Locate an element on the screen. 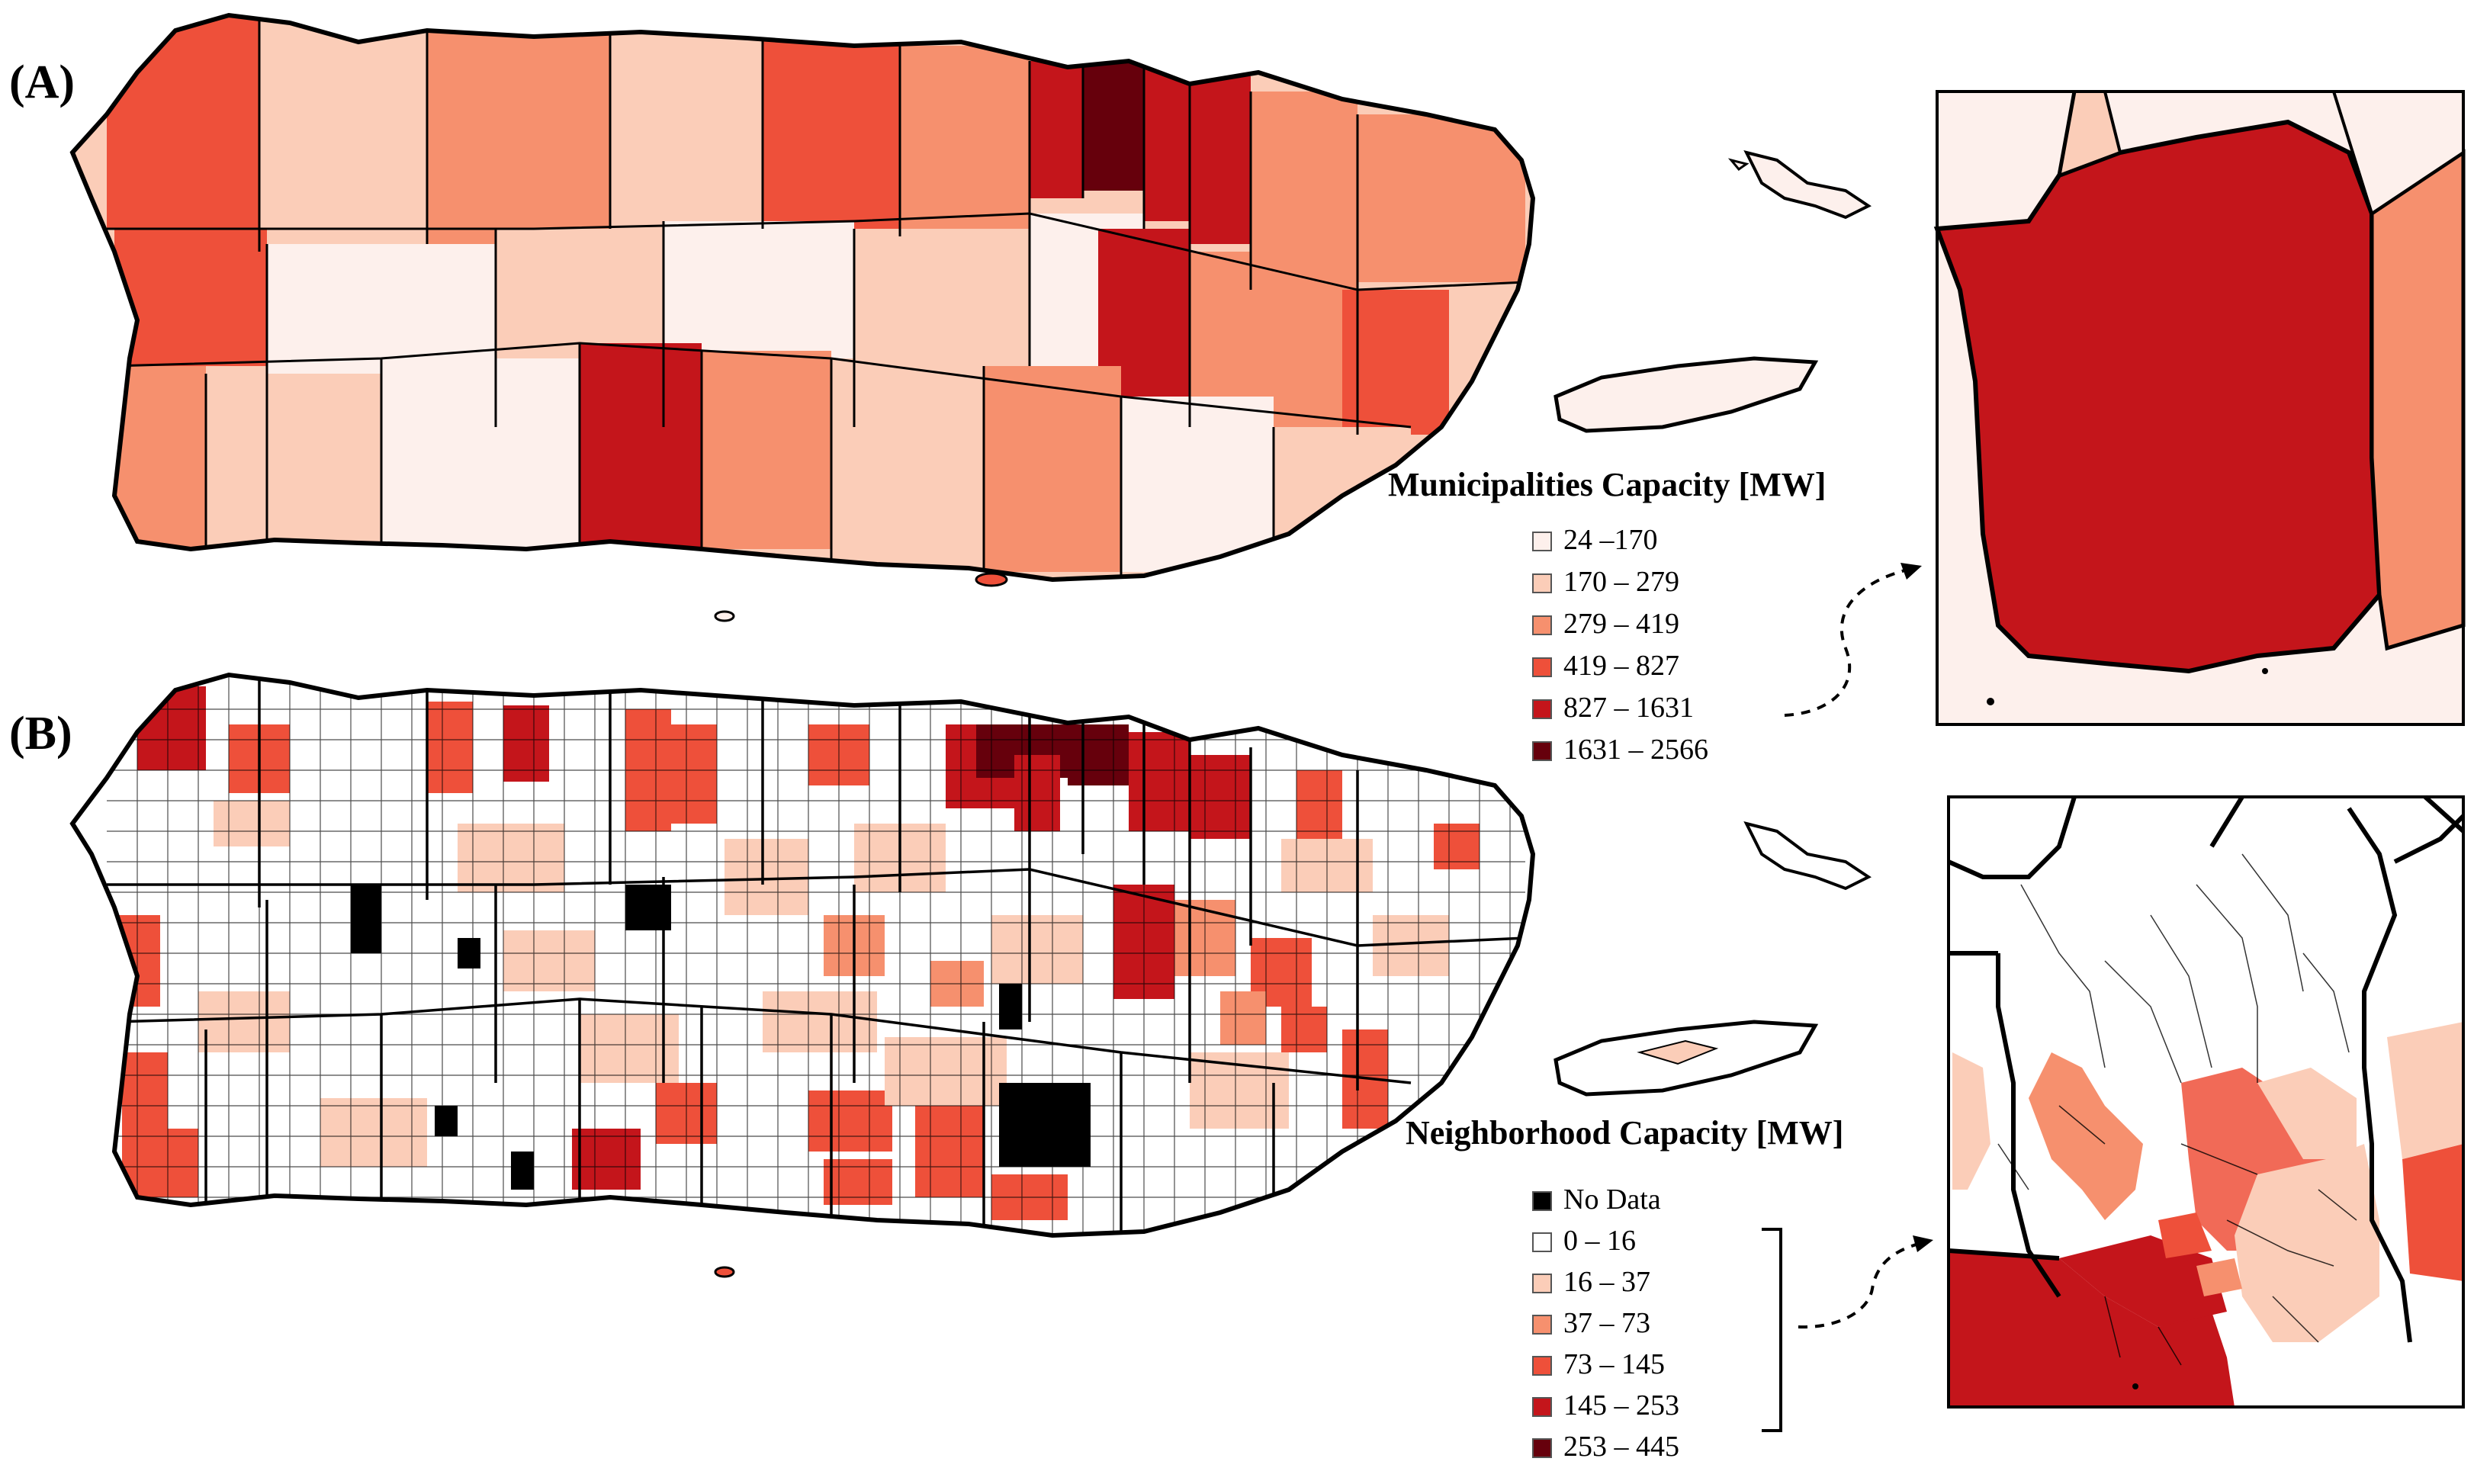 This screenshot has height=1484, width=2474. panel-b-inset is located at coordinates (2206, 1102).